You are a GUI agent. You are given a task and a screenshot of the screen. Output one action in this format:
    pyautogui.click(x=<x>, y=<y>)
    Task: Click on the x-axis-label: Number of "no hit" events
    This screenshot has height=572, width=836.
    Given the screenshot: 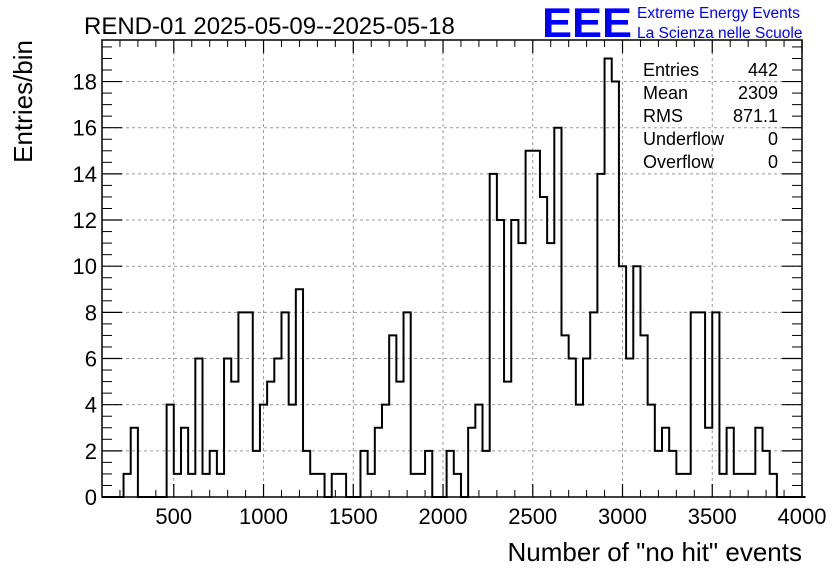 What is the action you would take?
    pyautogui.click(x=655, y=552)
    